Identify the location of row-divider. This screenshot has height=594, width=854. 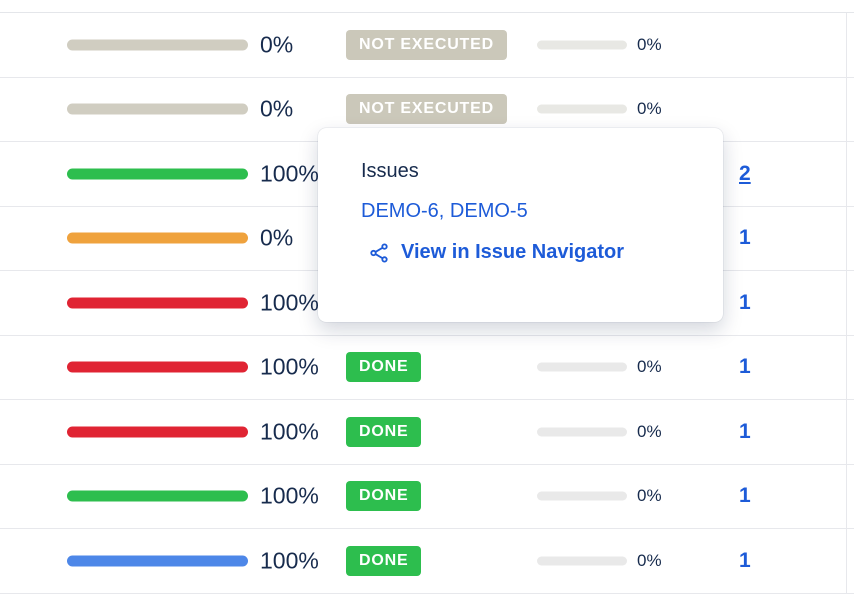
(427, 6).